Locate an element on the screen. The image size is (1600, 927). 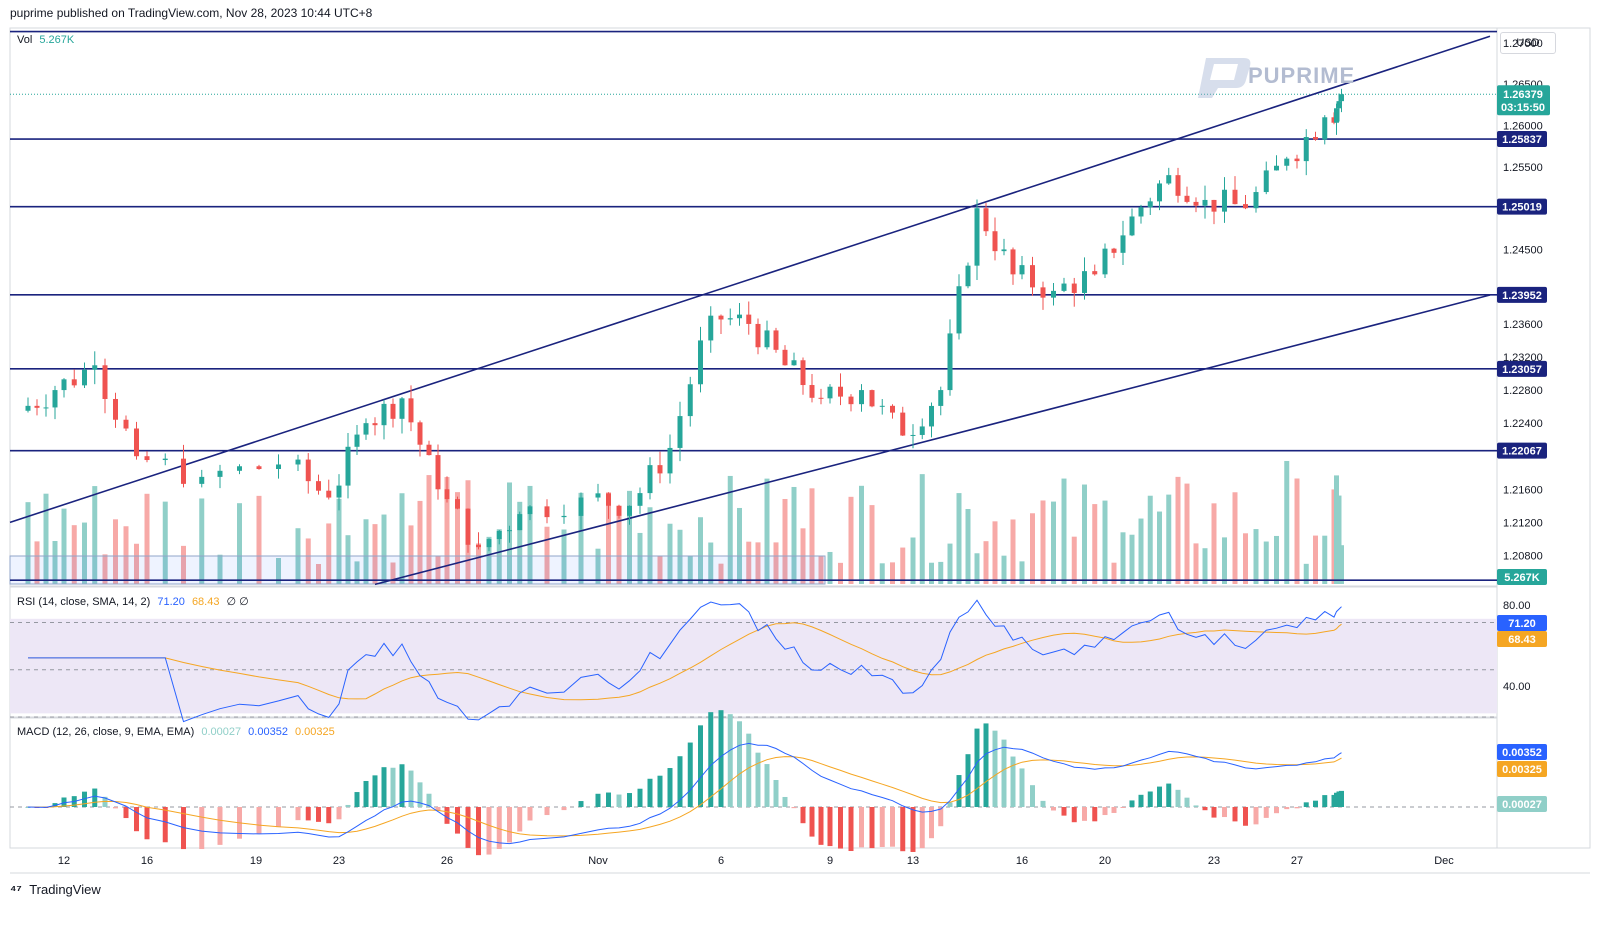
volume-tag: 5.267K is located at coordinates (1522, 577).